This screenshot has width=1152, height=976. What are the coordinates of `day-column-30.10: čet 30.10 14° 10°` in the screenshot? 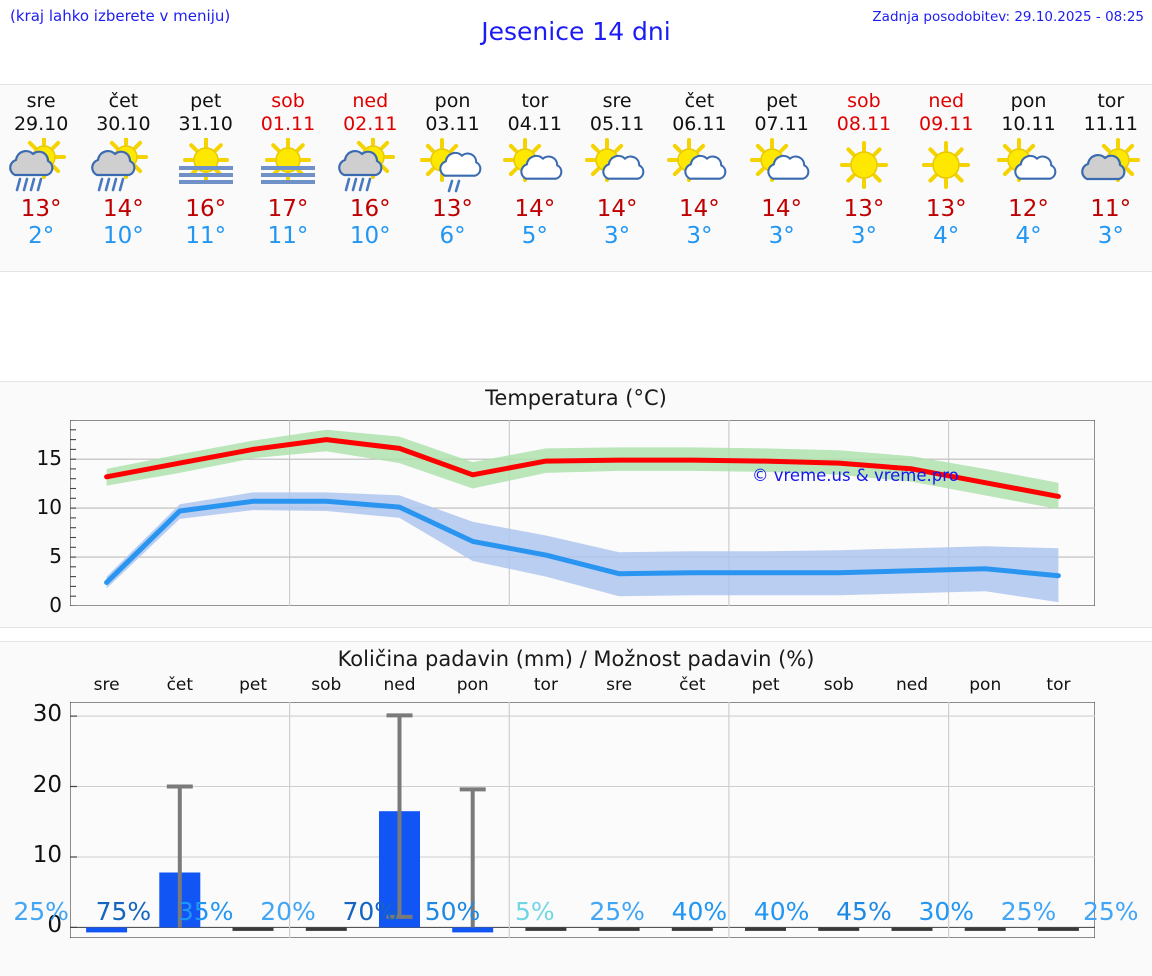 It's located at (123, 178).